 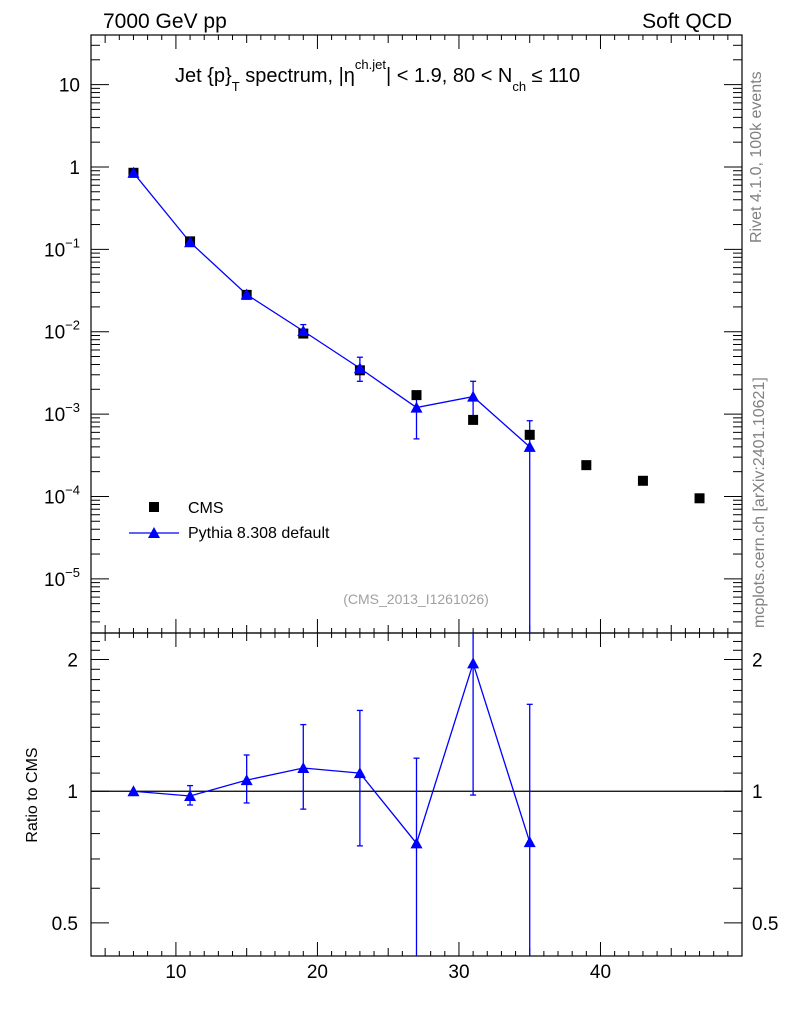 What do you see at coordinates (765, 924) in the screenshot?
I see `y-tick-label-ratio-right: 0.5` at bounding box center [765, 924].